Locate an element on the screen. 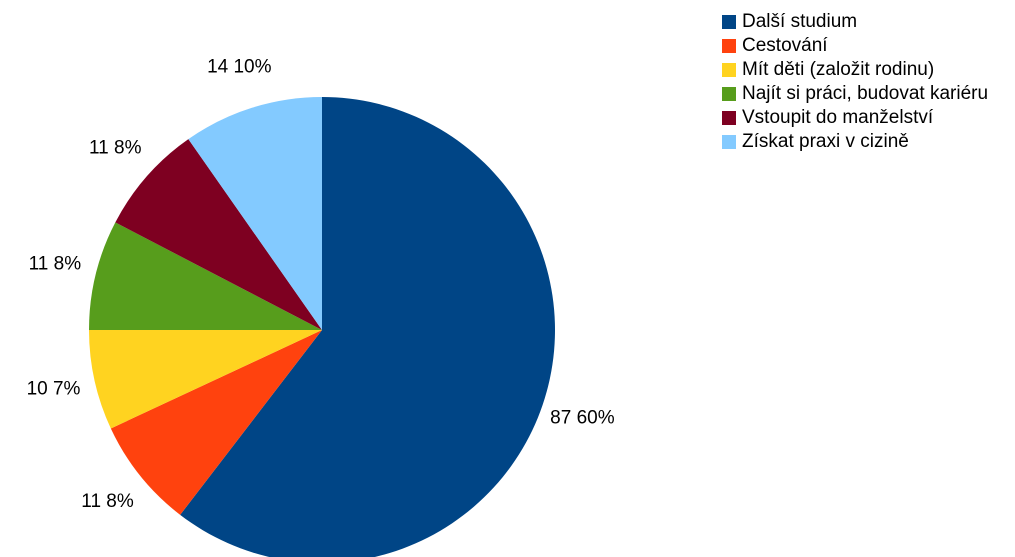 The width and height of the screenshot is (1015, 557). legend-label: Získat praxi v cizině is located at coordinates (825, 141).